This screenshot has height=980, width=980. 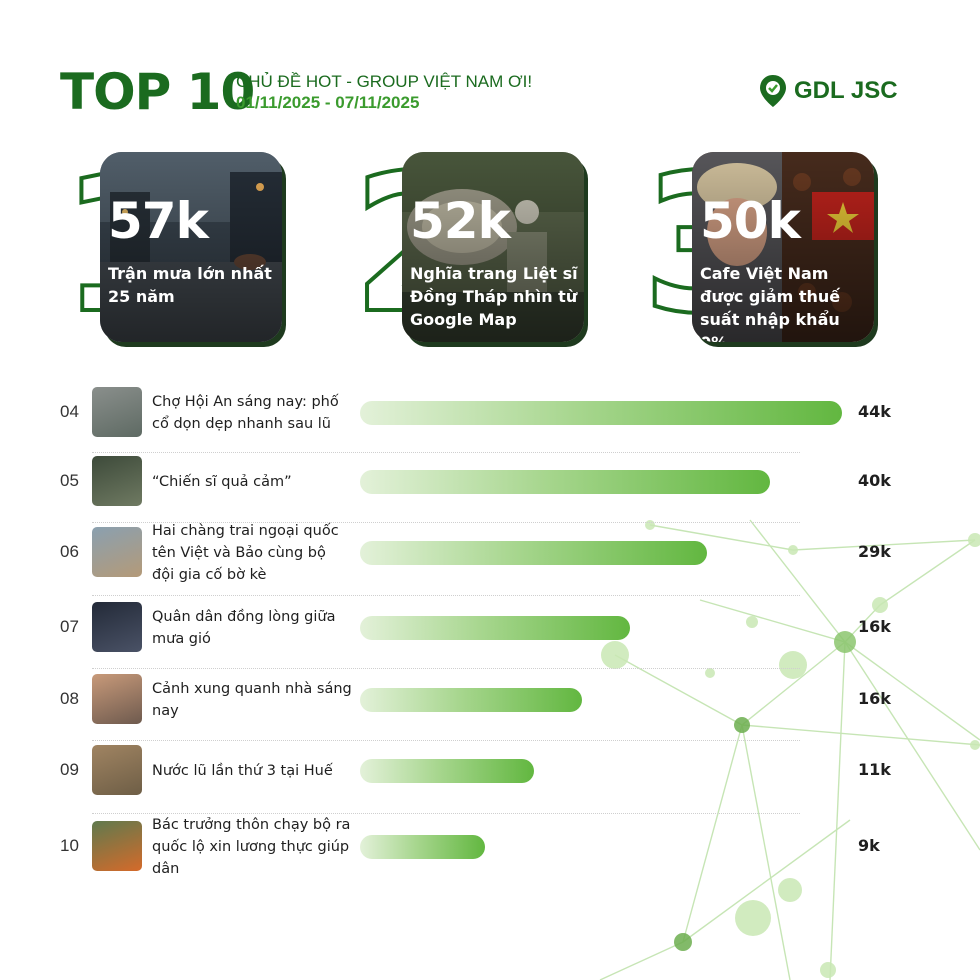 What do you see at coordinates (157, 92) in the screenshot?
I see `page-title: TOP 10` at bounding box center [157, 92].